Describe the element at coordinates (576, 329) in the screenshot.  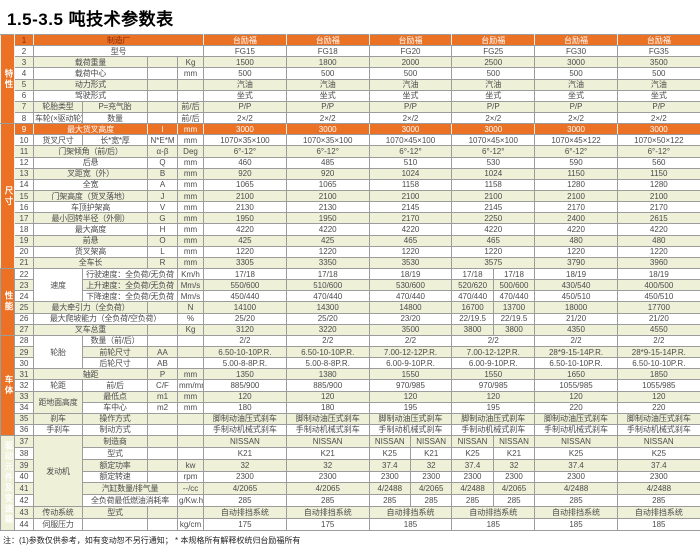
I see `value-cell: 4350` at that location.